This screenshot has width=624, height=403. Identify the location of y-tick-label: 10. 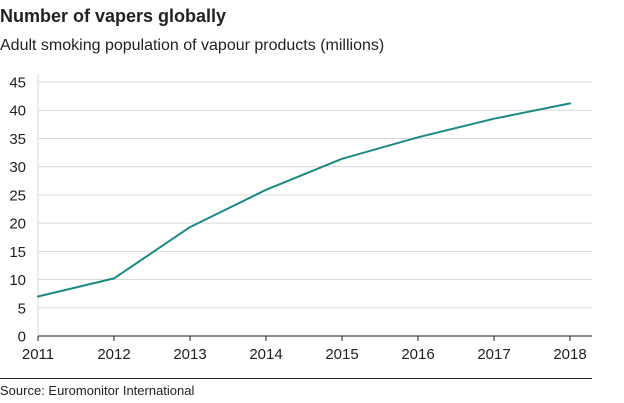
(17, 280).